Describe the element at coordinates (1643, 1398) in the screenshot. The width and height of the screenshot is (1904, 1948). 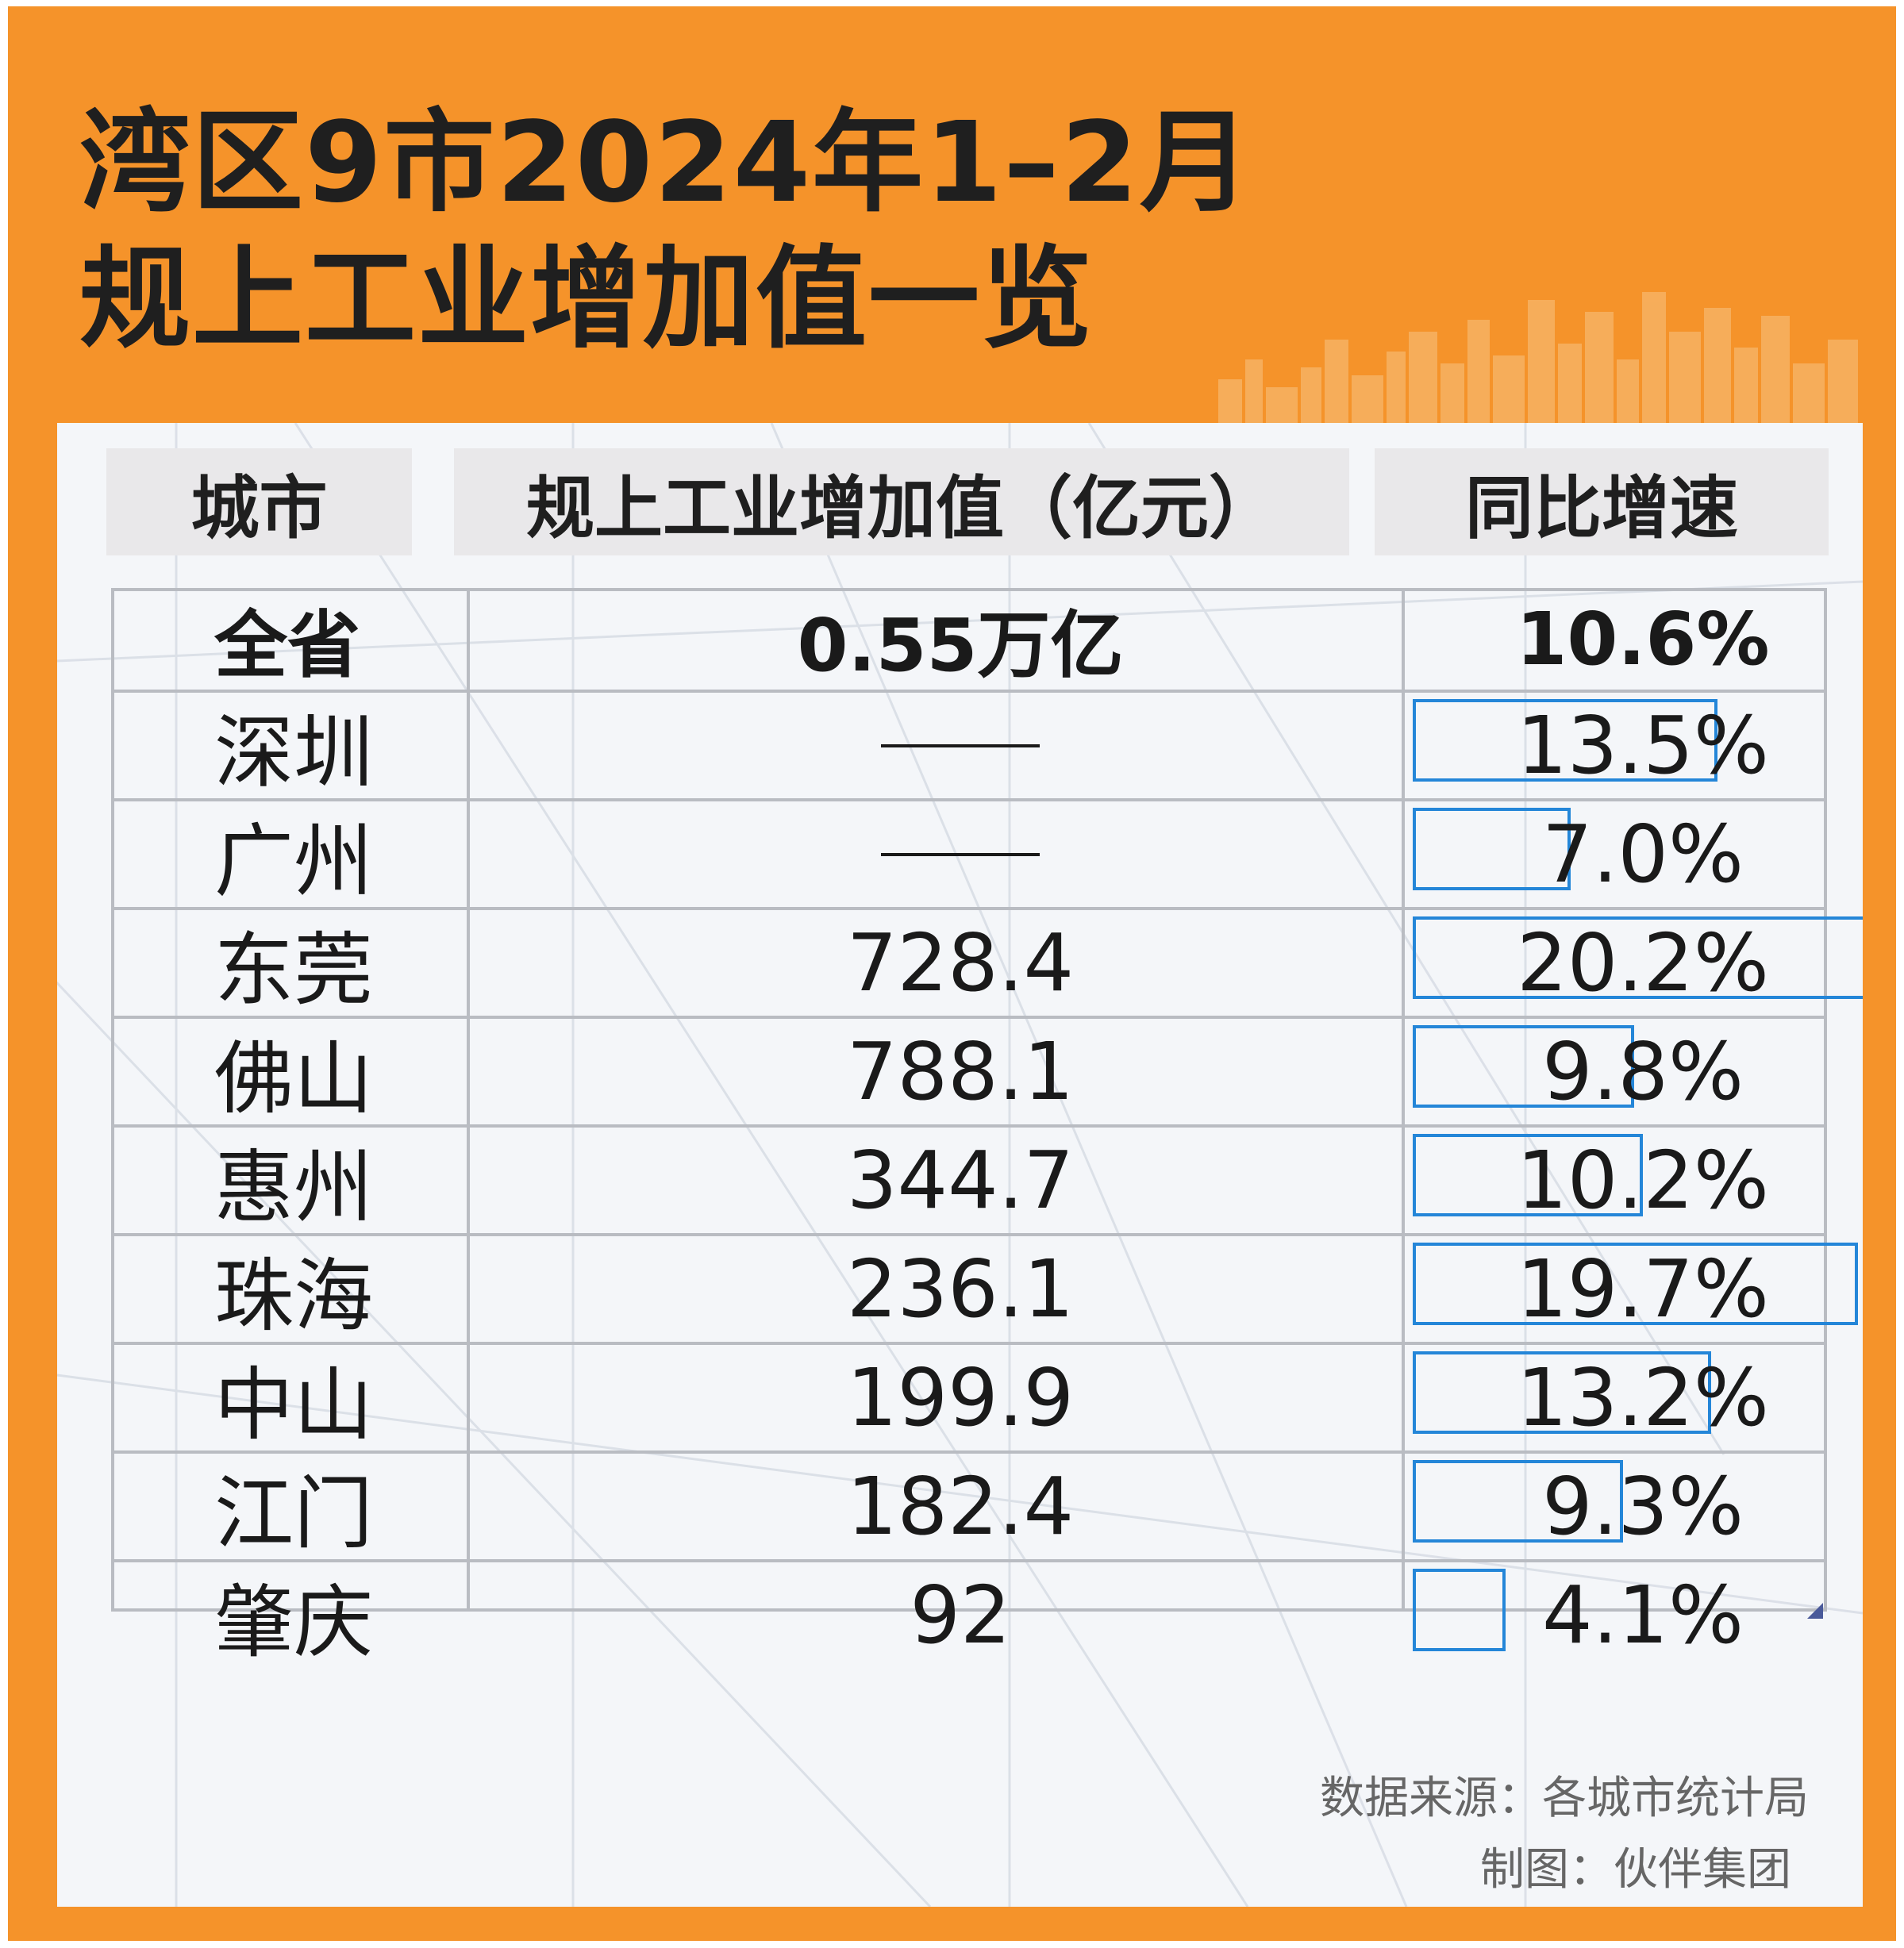
I see `growth-cell: 13.2%` at that location.